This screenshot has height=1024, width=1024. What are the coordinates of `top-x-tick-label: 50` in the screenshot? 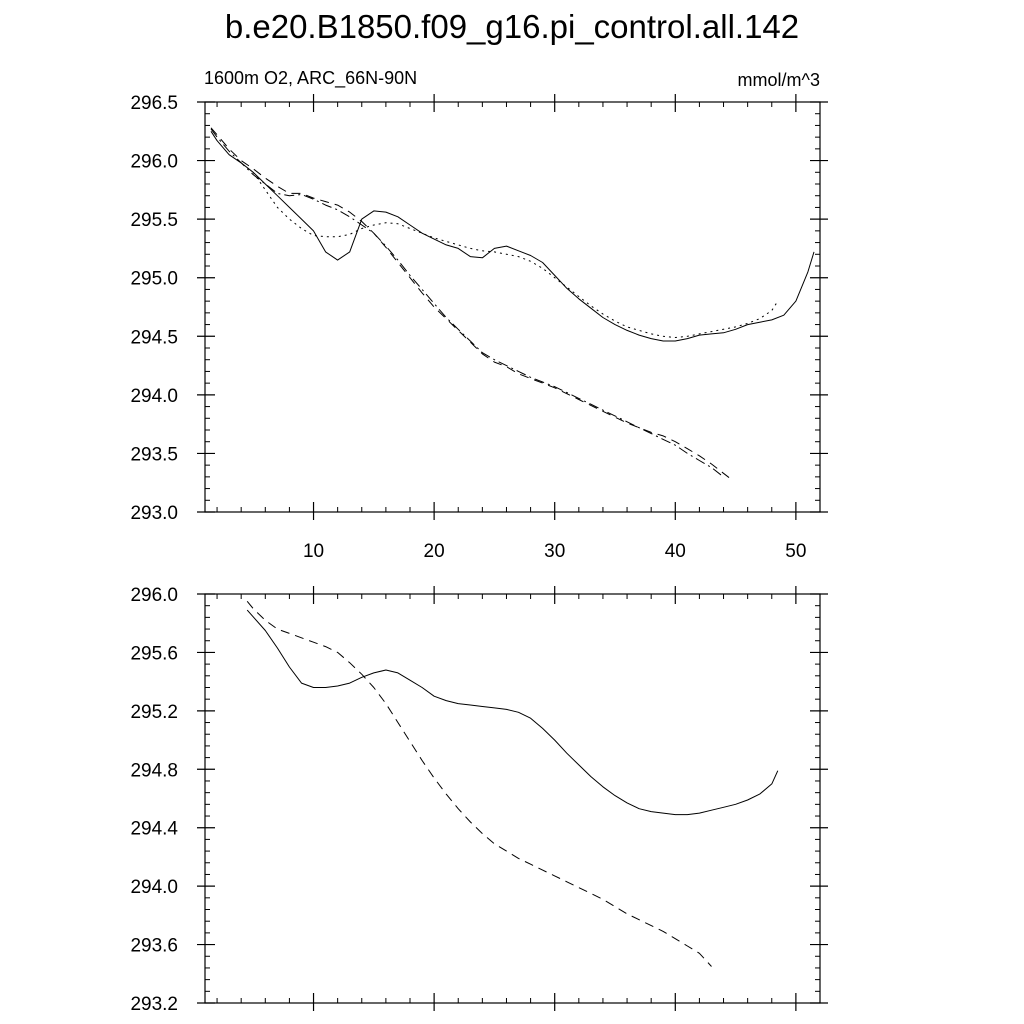 It's located at (795, 551).